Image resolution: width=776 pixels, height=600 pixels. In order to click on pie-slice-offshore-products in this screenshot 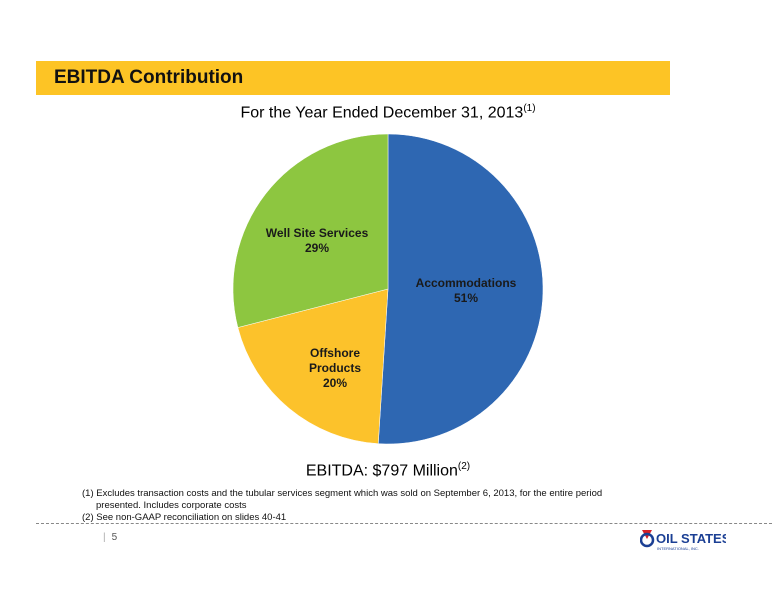, I will do `click(313, 366)`.